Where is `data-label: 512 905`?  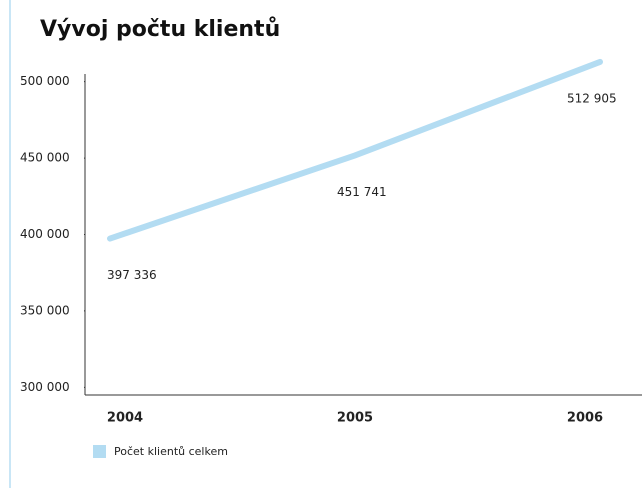
data-label: 512 905 is located at coordinates (592, 98).